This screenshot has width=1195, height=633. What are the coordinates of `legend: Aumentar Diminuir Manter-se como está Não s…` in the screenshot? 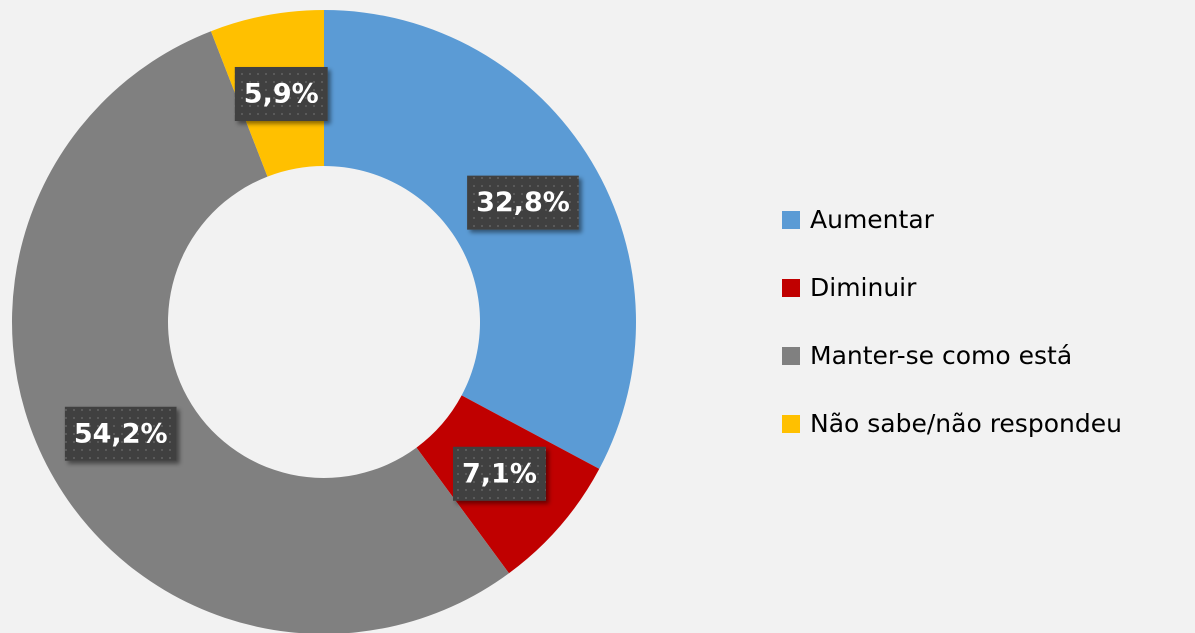 It's located at (952, 321).